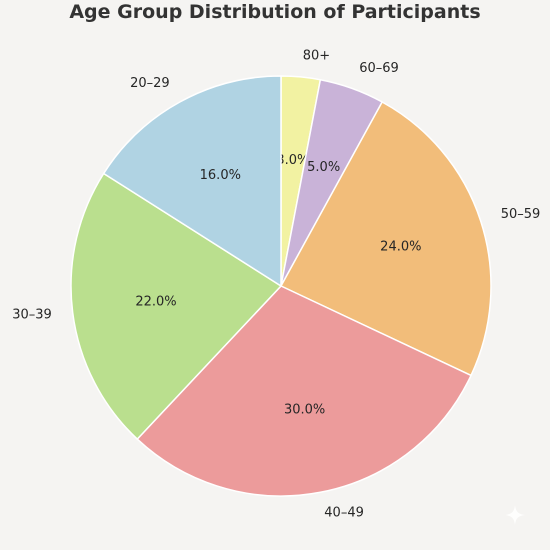  I want to click on slice-label-50-59: 50–59, so click(521, 214).